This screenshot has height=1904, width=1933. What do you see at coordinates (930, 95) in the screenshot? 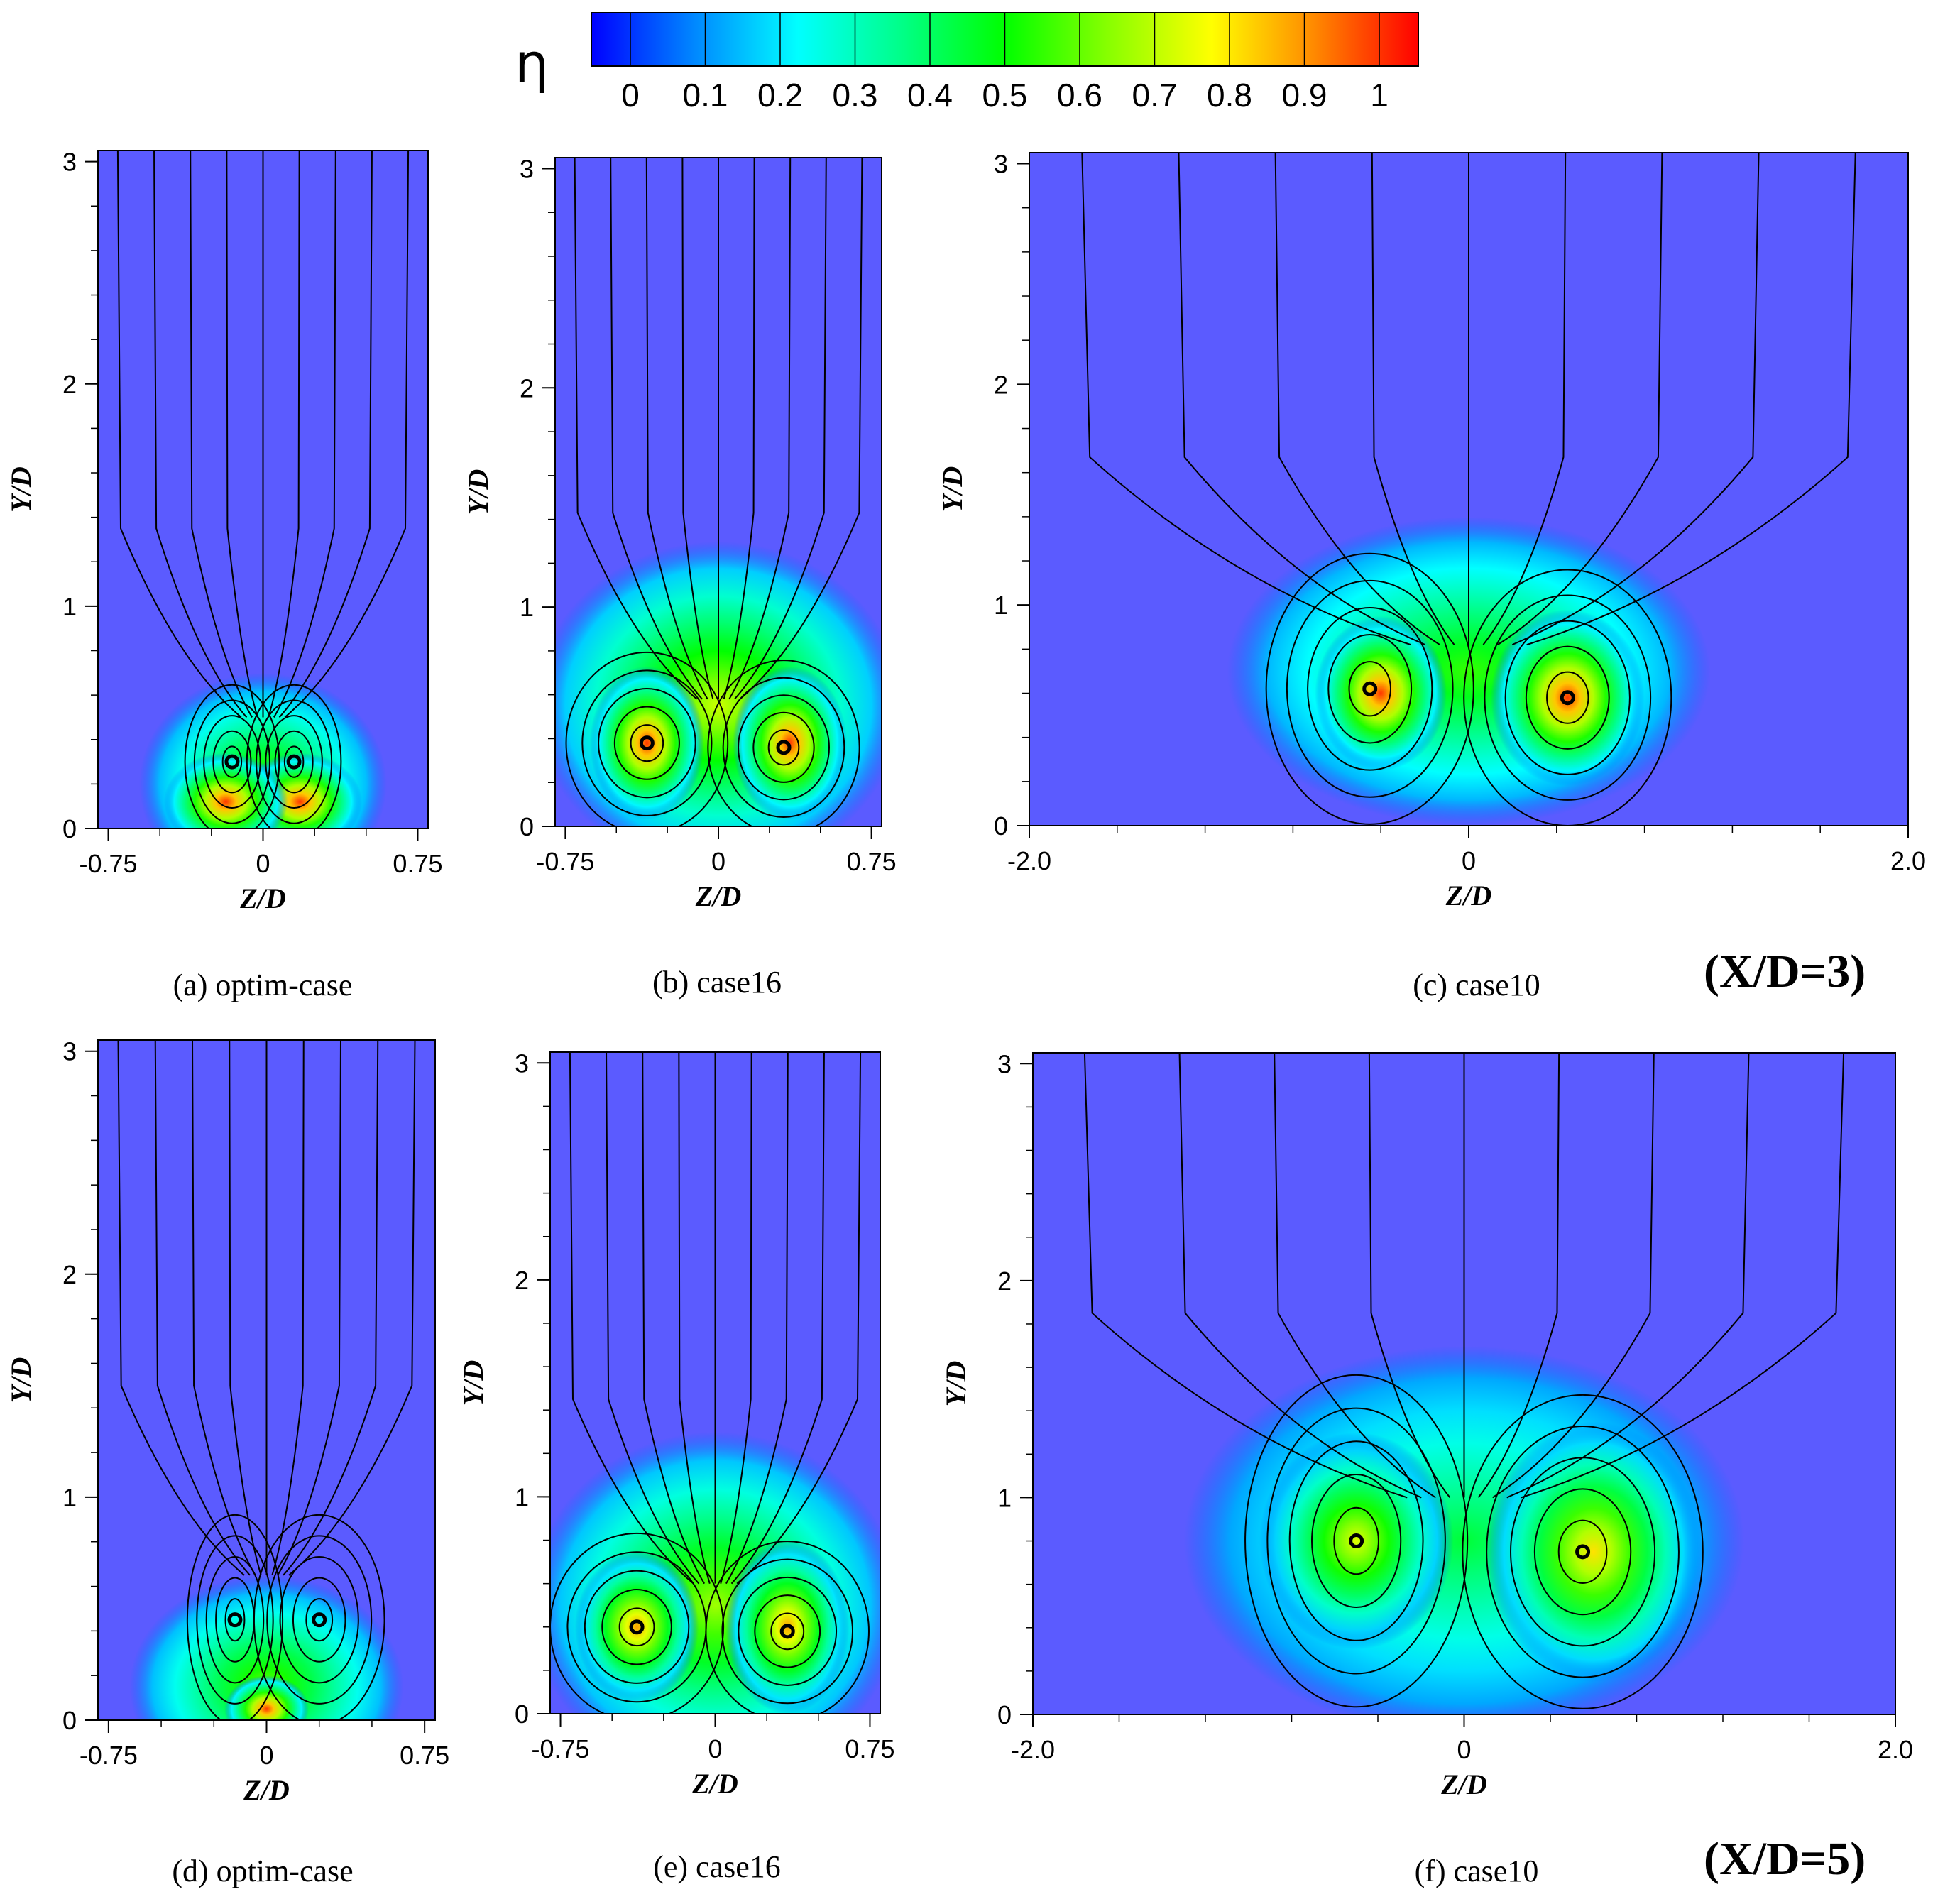
I see `colorbar-tick-0-4: 0.4` at bounding box center [930, 95].